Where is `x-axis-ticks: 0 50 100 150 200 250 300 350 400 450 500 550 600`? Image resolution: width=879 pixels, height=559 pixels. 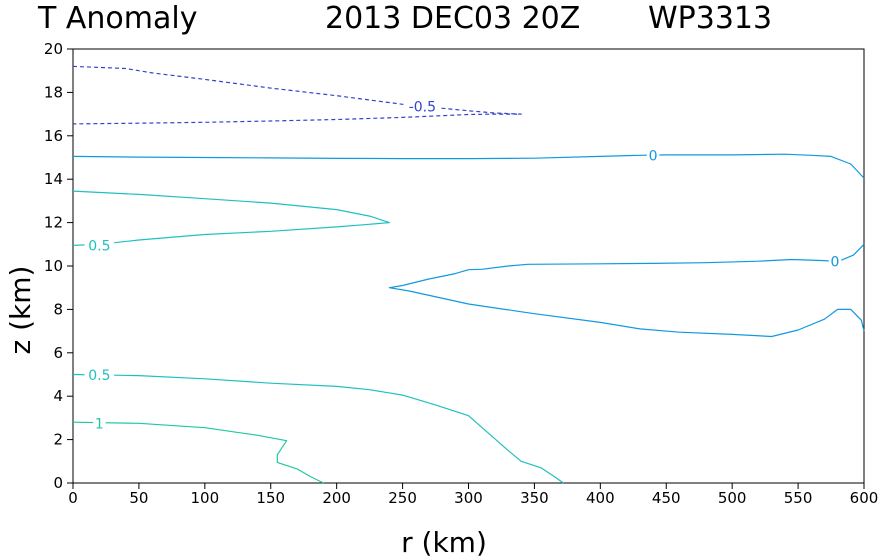 x-axis-ticks: 0 50 100 150 200 250 300 350 400 450 500 550 600 is located at coordinates (473, 495).